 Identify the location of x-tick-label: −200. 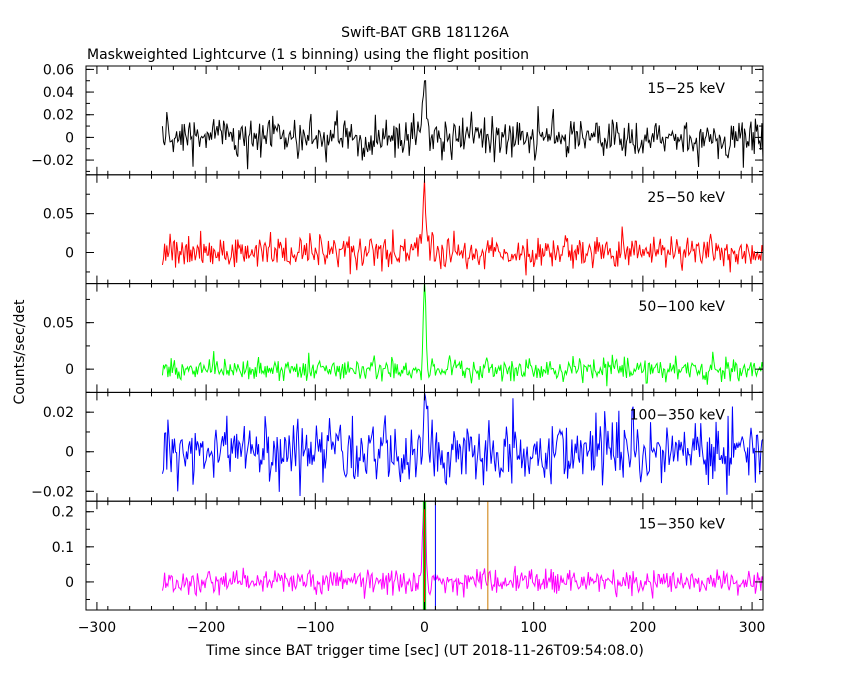
(206, 628).